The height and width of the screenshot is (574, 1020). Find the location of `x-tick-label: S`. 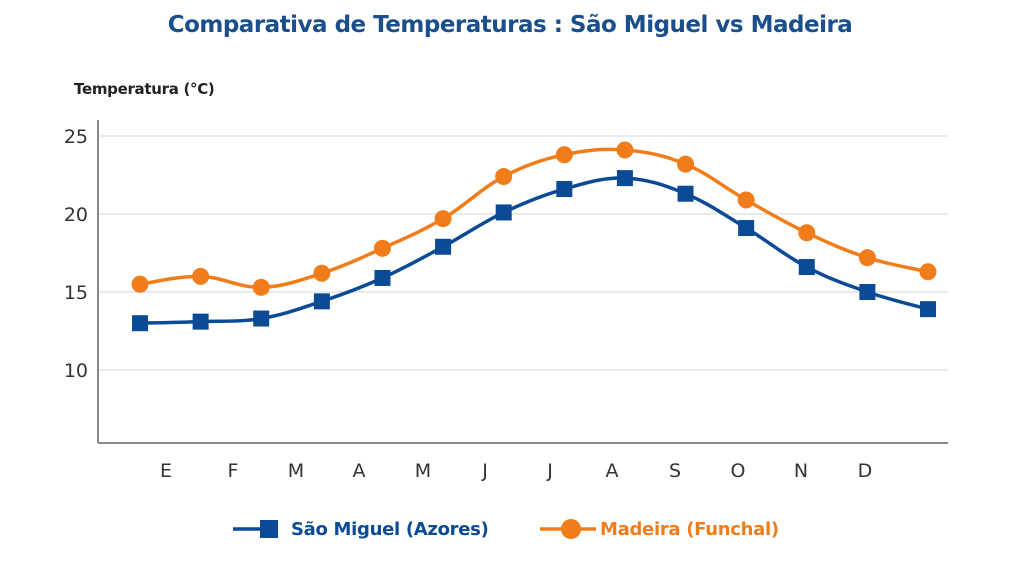

x-tick-label: S is located at coordinates (675, 471).